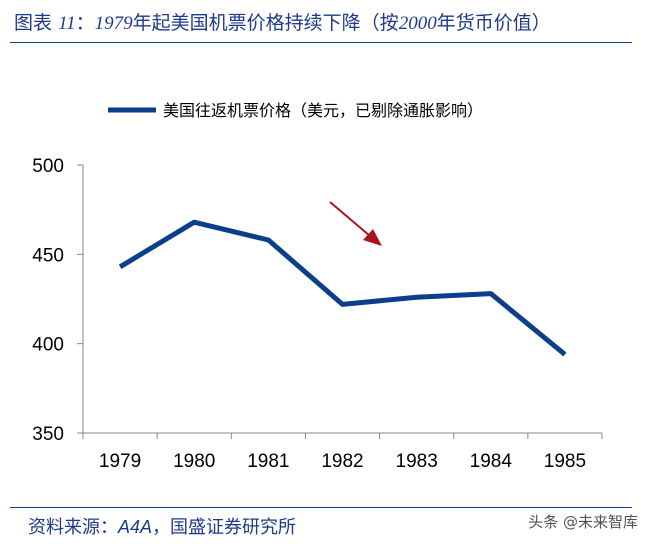 The image size is (656, 544). I want to click on y-tick-label: 450, so click(48, 255).